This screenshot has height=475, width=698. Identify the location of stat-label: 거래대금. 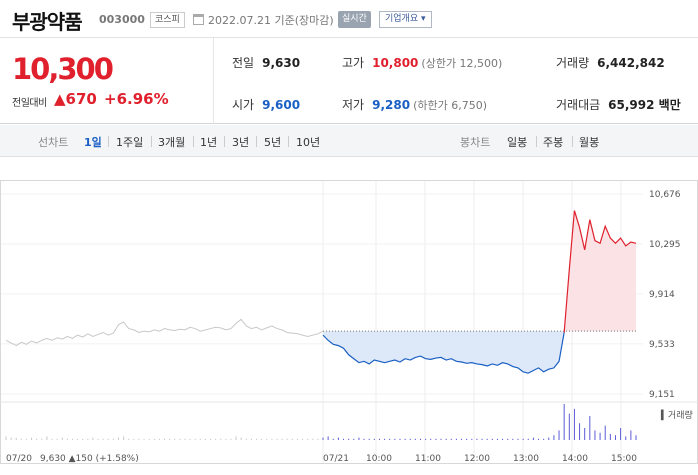
(578, 105).